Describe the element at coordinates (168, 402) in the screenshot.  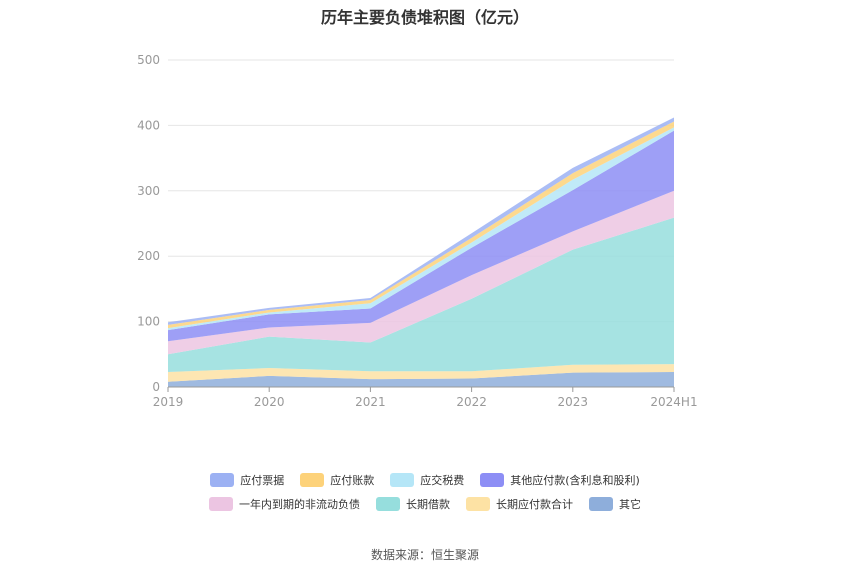
I see `x-tick-label: 2019` at that location.